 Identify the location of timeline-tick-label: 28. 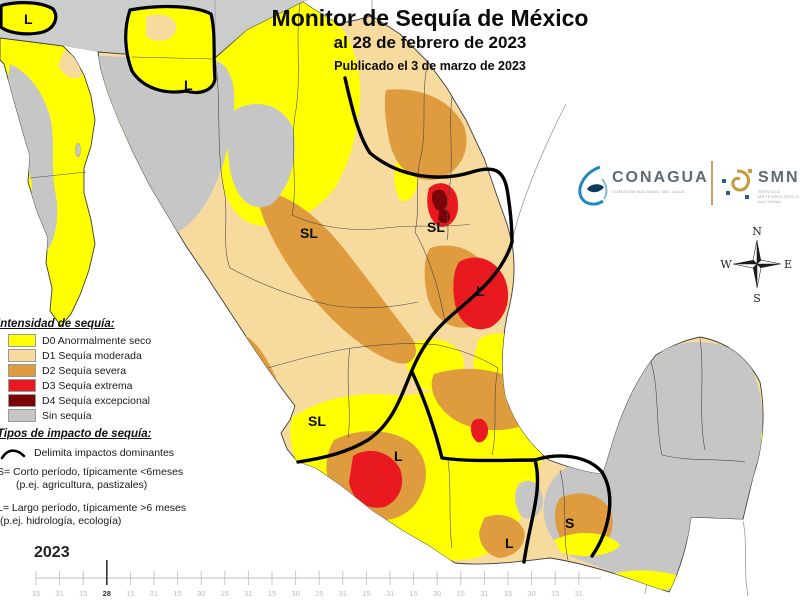
(107, 593).